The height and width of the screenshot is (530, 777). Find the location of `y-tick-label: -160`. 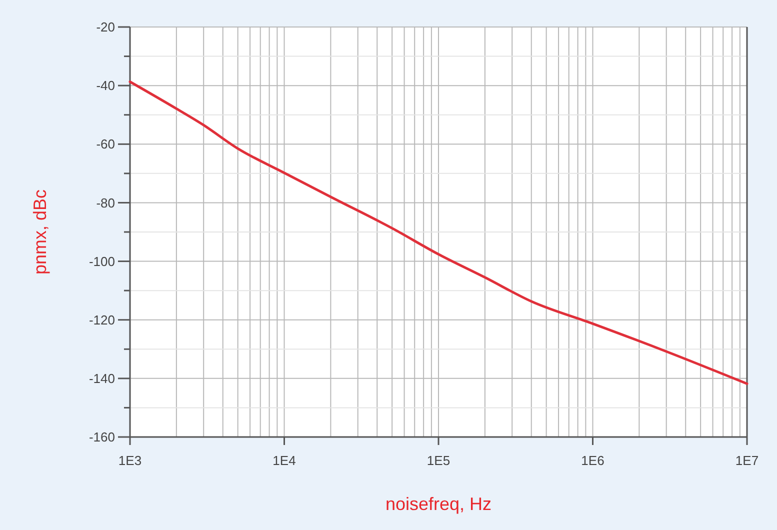

y-tick-label: -160 is located at coordinates (101, 437).